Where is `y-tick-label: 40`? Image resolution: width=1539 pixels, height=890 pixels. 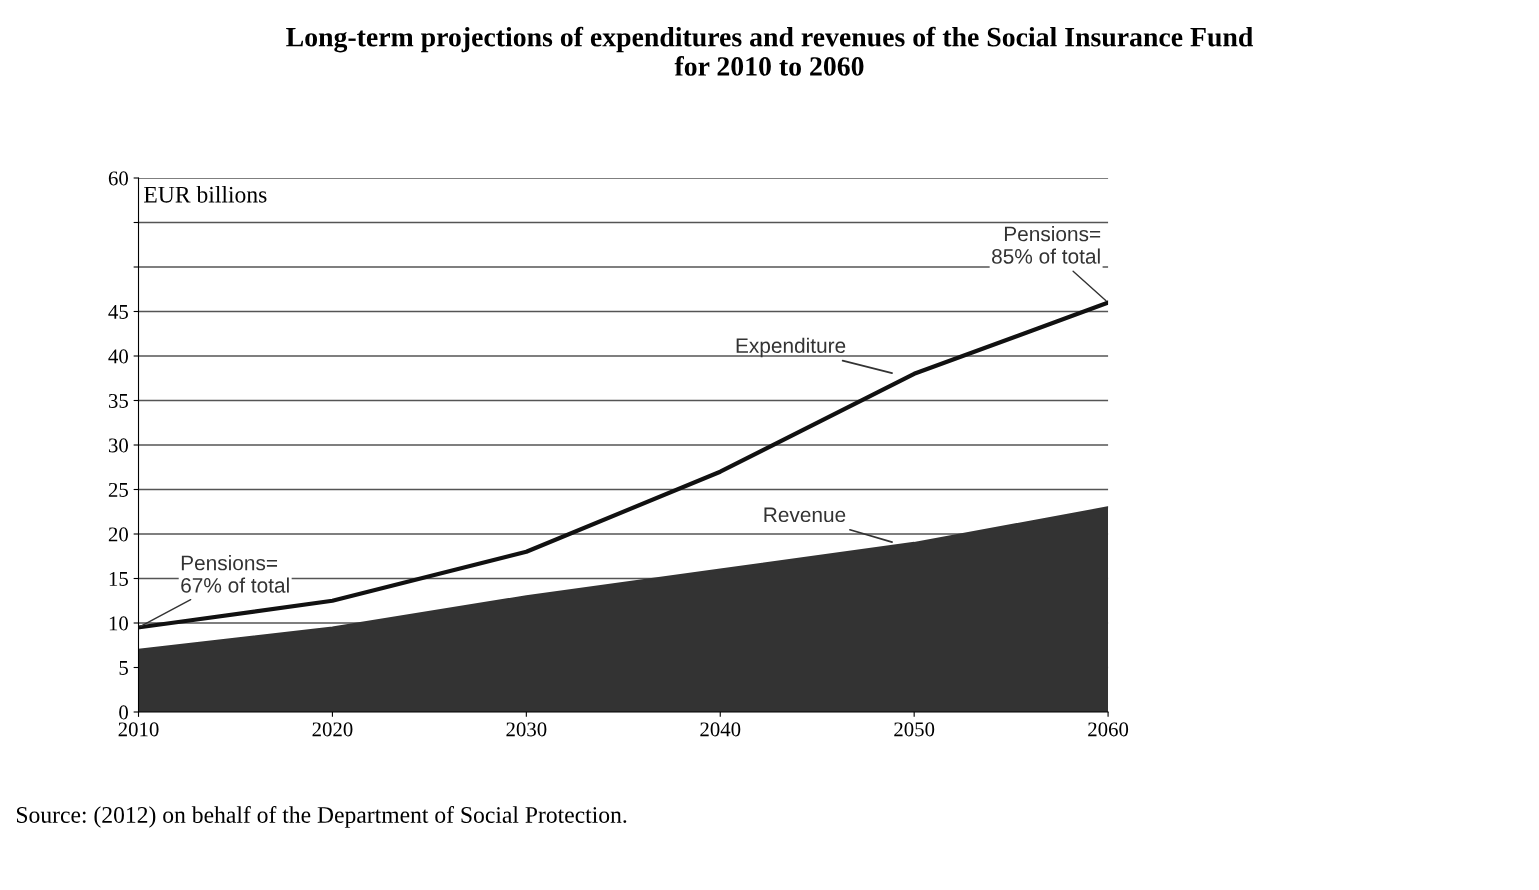
y-tick-label: 40 is located at coordinates (118, 356).